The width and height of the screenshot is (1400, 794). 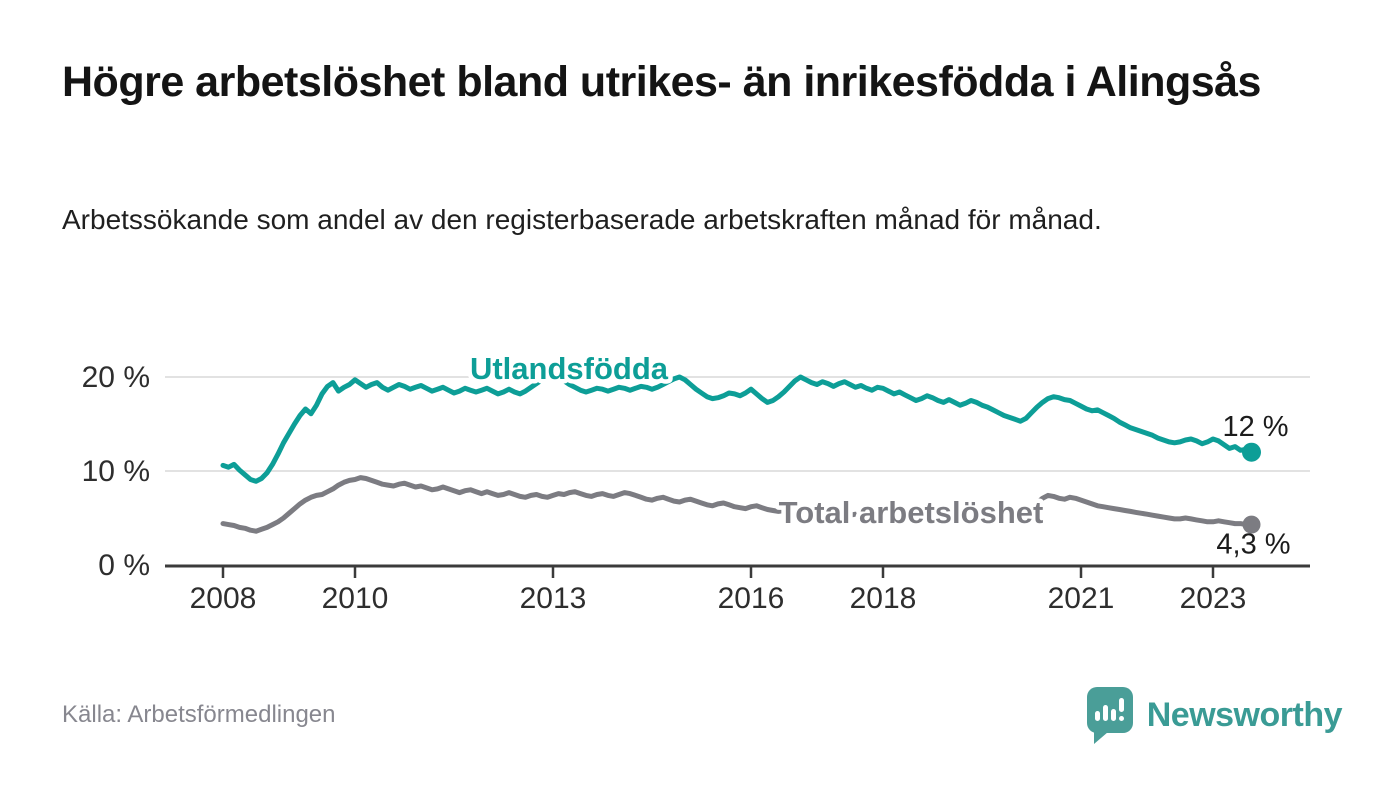 I want to click on newsworthy-logo-icon, so click(x=1109, y=715).